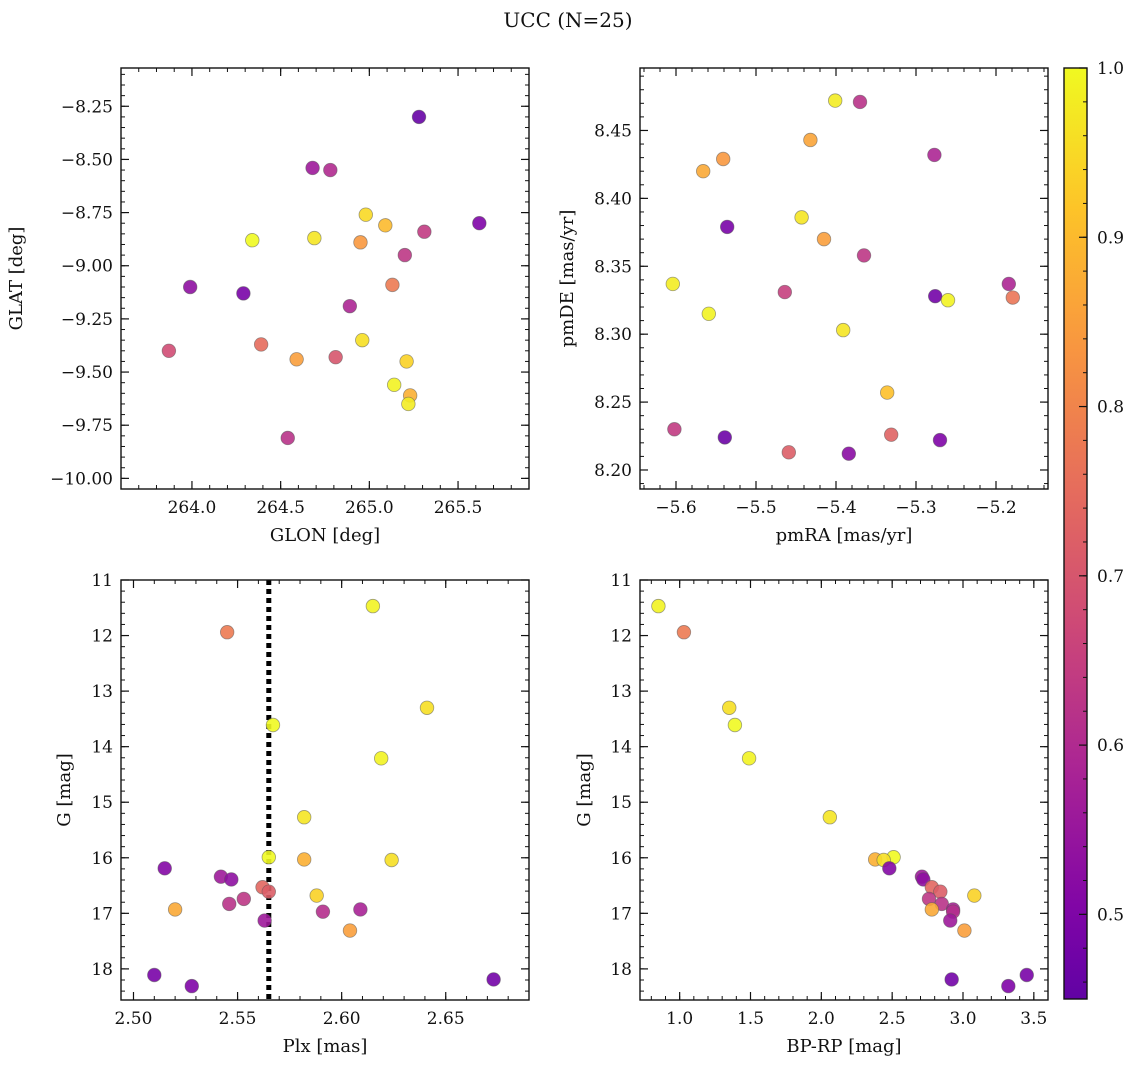 Image resolution: width=1136 pixels, height=1071 pixels. Describe the element at coordinates (1033, 1019) in the screenshot. I see `x-tick-label: 3.5` at that location.